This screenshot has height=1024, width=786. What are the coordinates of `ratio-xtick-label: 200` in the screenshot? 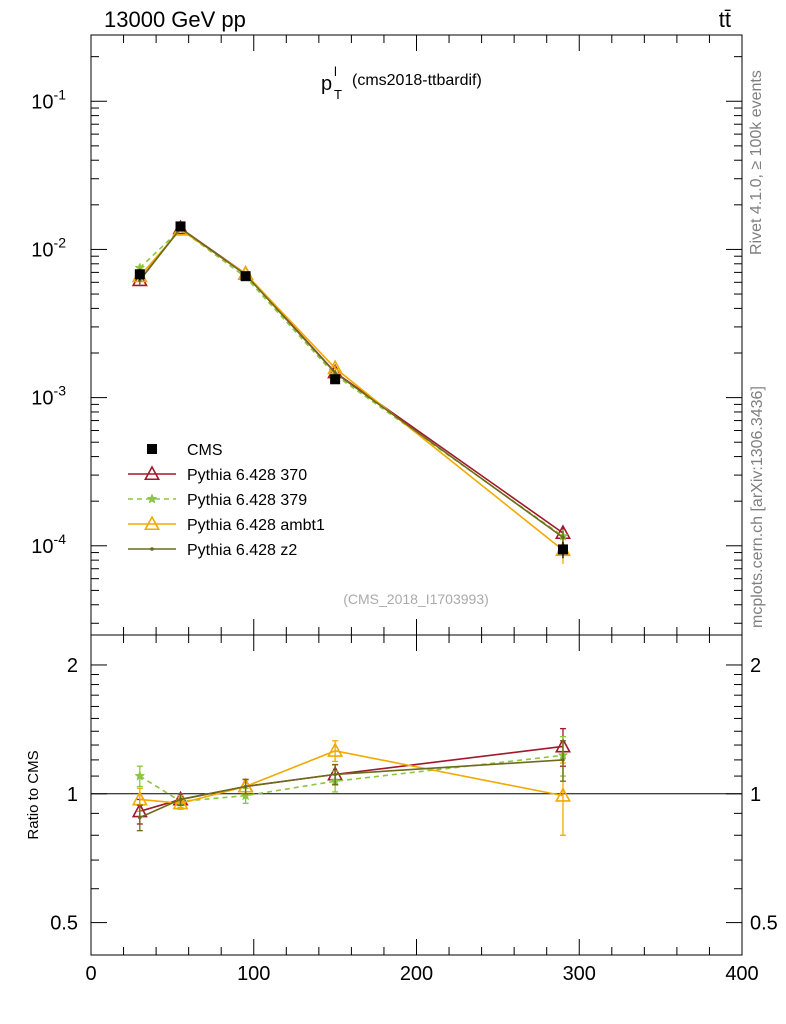 It's located at (416, 974).